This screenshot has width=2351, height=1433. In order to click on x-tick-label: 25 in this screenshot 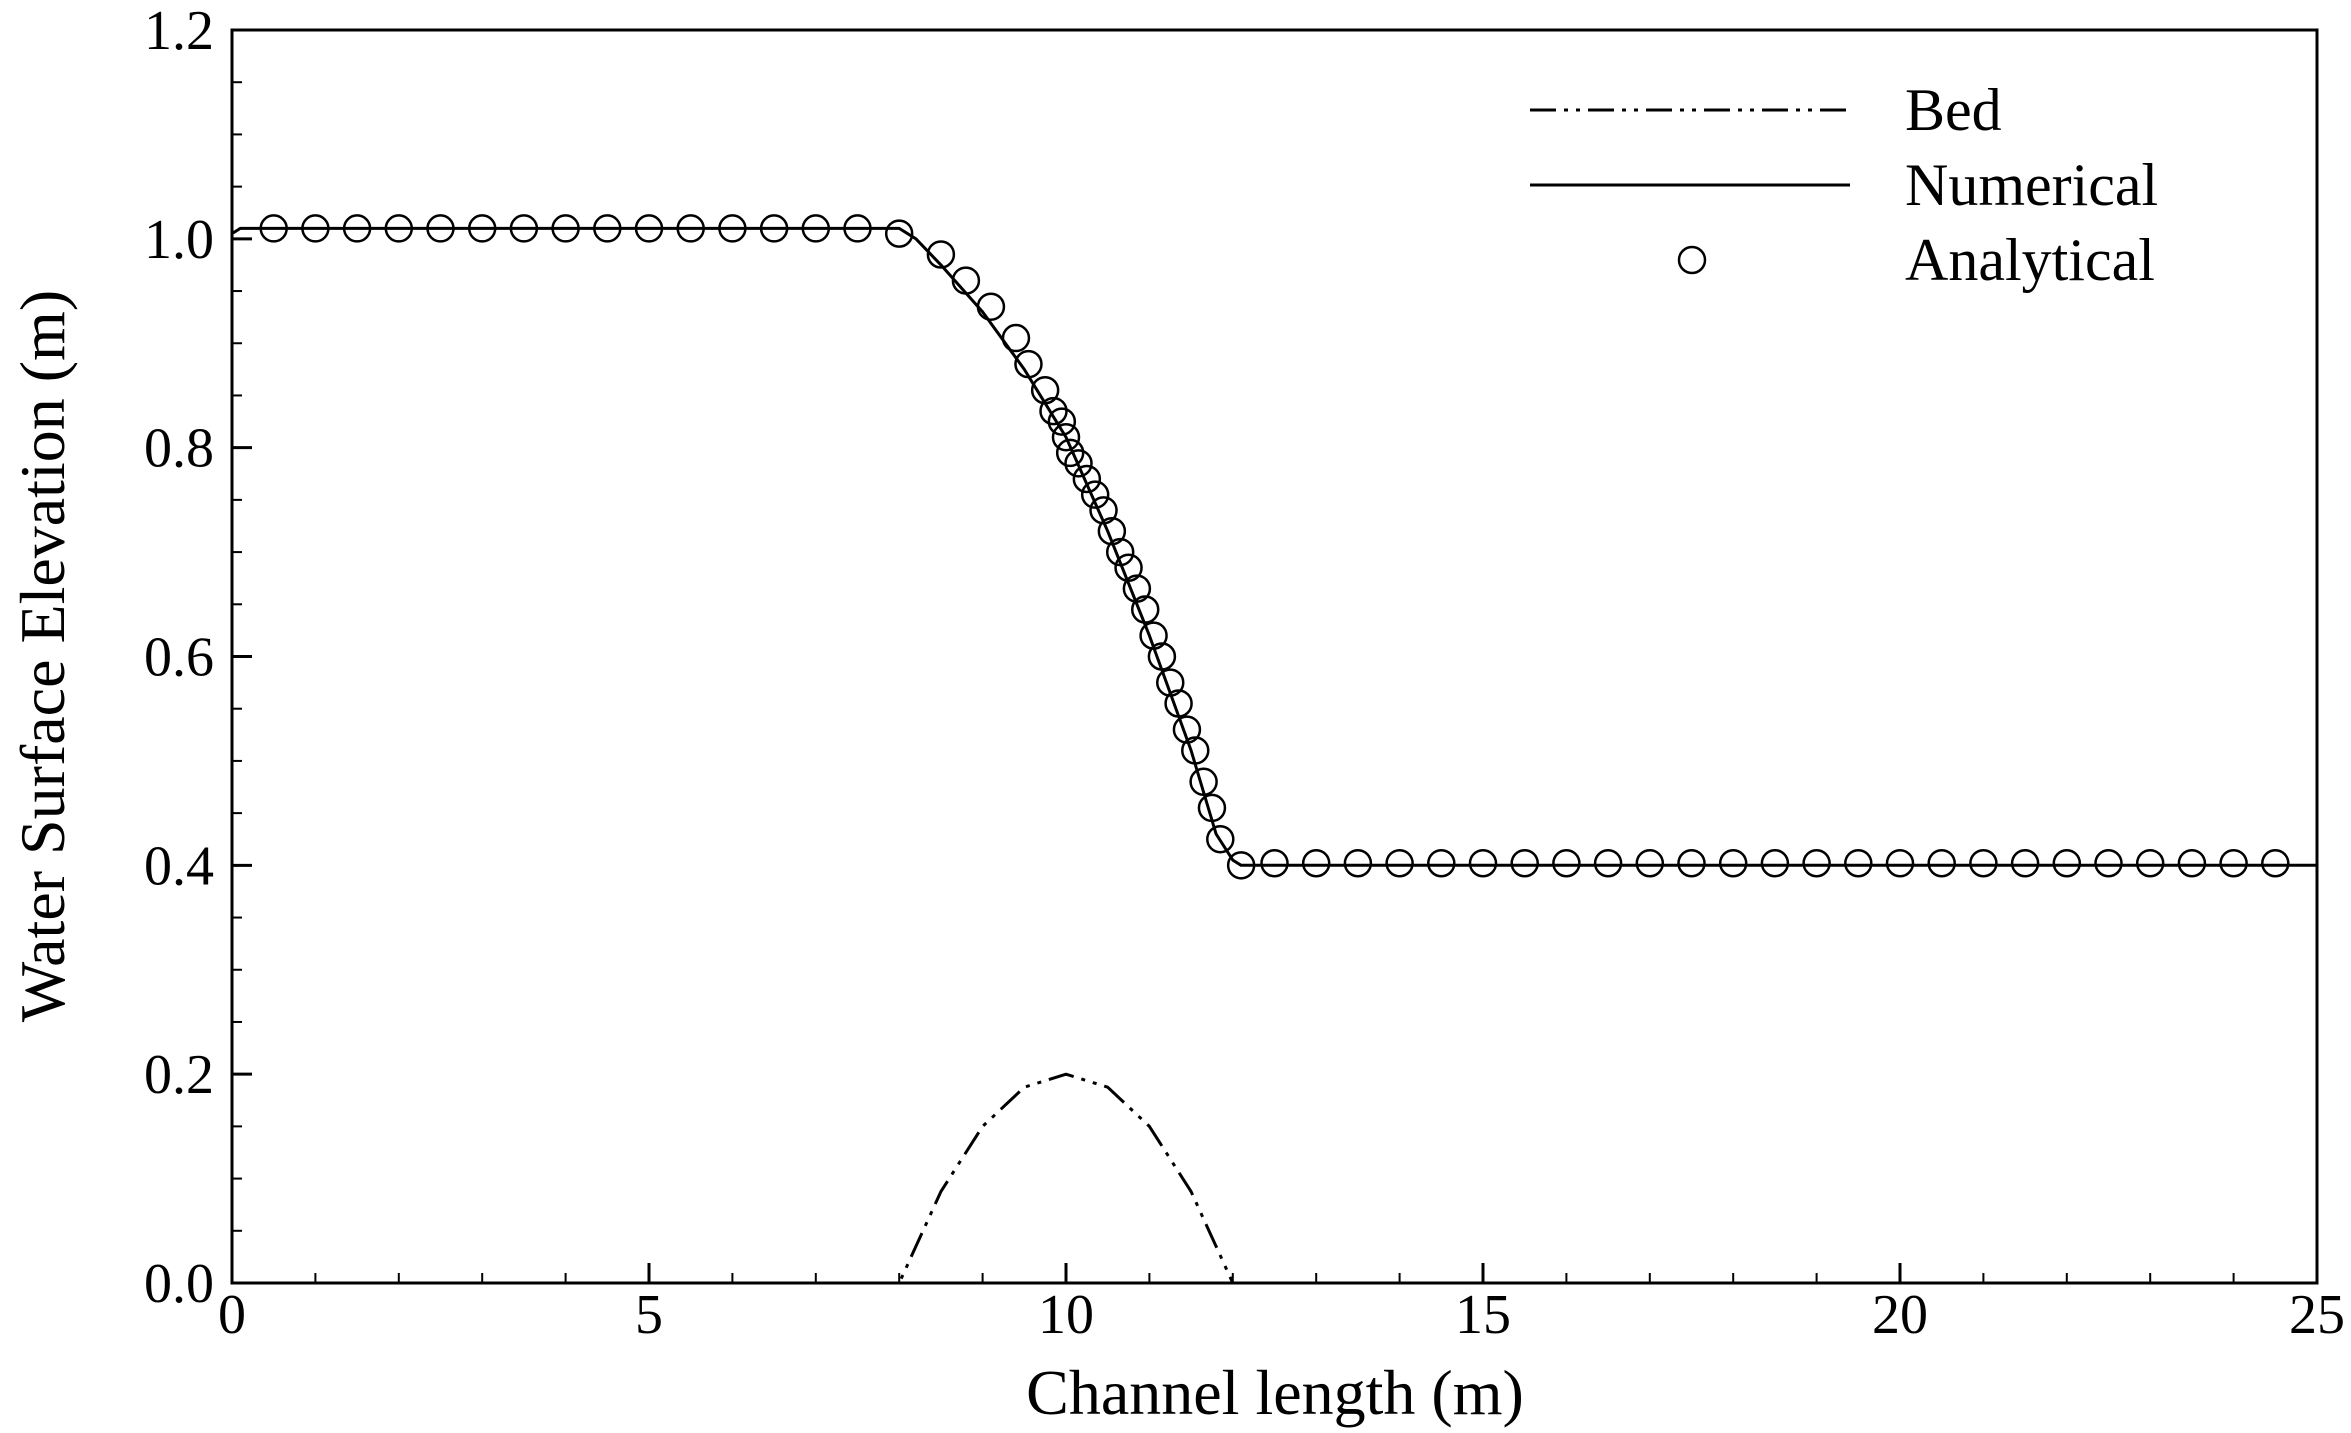, I will do `click(2317, 1315)`.